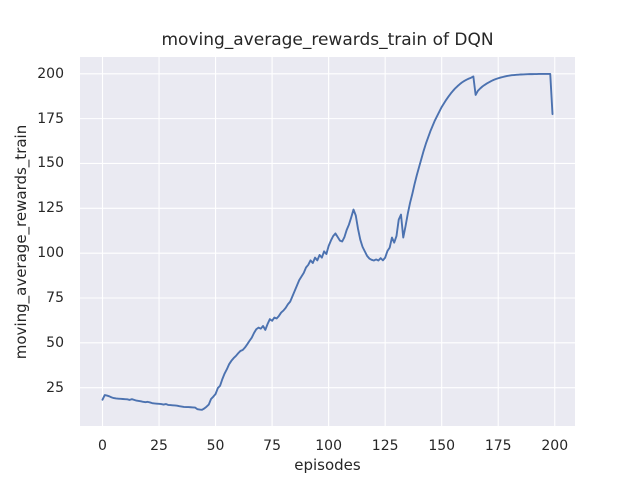 The width and height of the screenshot is (640, 480). Describe the element at coordinates (55, 342) in the screenshot. I see `y-tick-label: 50` at that location.